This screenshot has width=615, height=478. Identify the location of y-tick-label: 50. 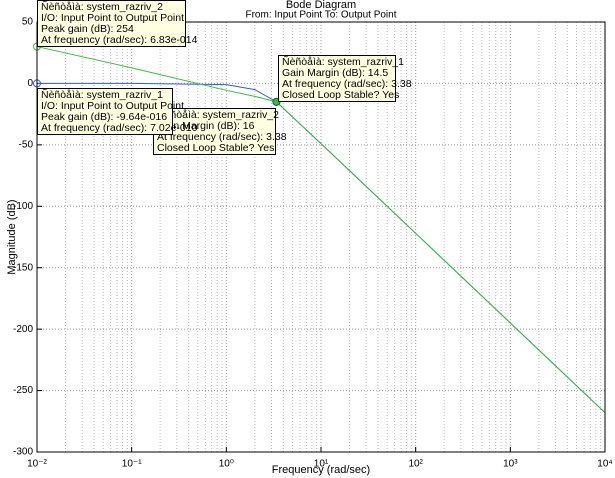
(28, 22).